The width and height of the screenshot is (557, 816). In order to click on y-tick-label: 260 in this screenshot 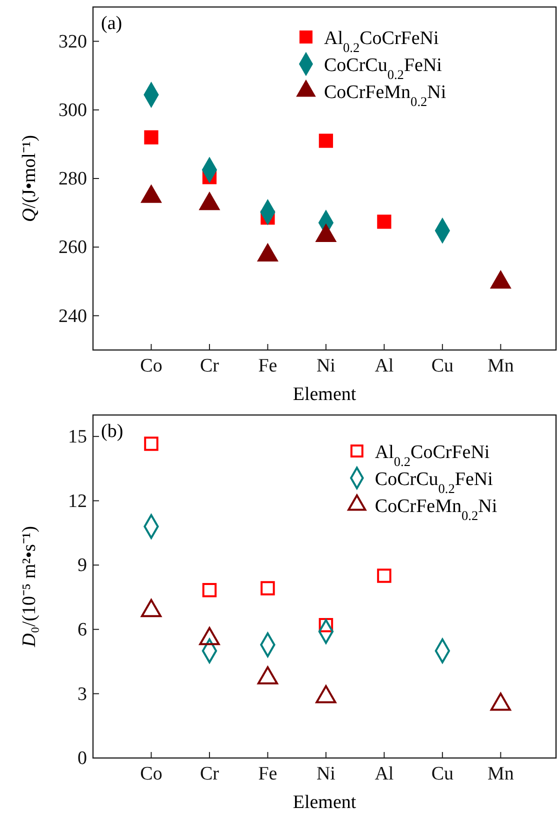, I will do `click(72, 247)`.